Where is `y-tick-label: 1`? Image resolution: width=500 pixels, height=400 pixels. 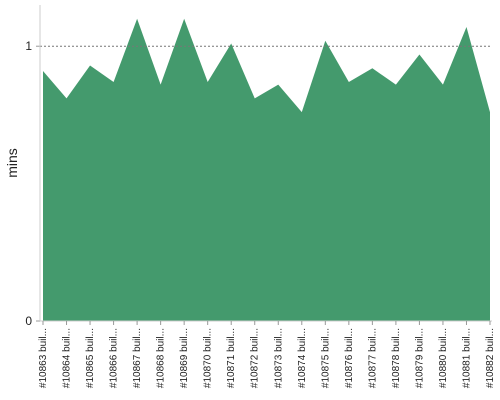 y-tick-label: 1 is located at coordinates (28, 46).